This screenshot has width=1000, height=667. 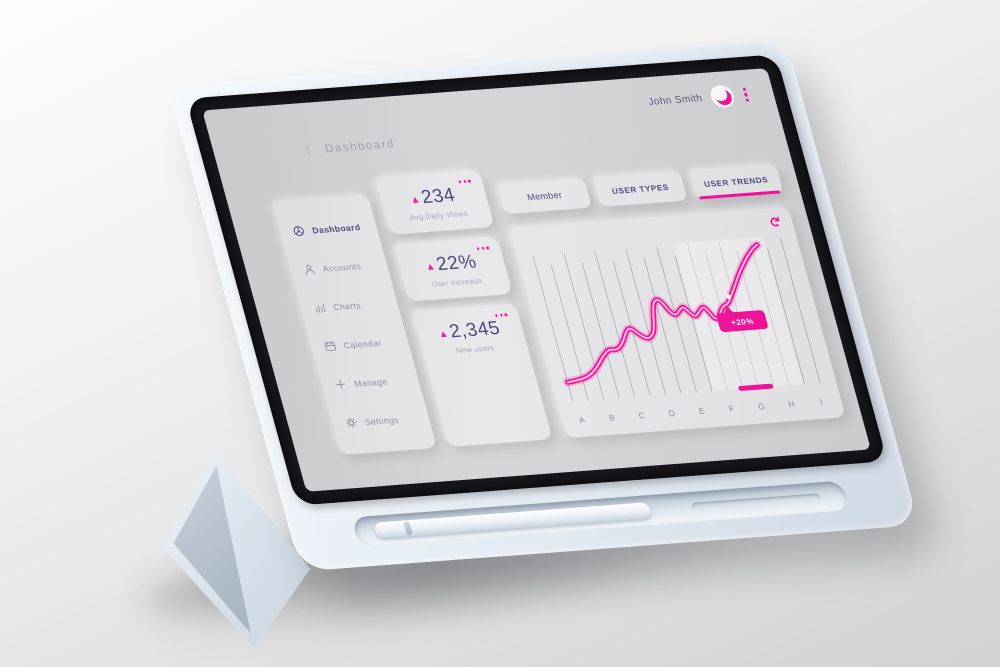 What do you see at coordinates (457, 263) in the screenshot?
I see `stat-value: 22%` at bounding box center [457, 263].